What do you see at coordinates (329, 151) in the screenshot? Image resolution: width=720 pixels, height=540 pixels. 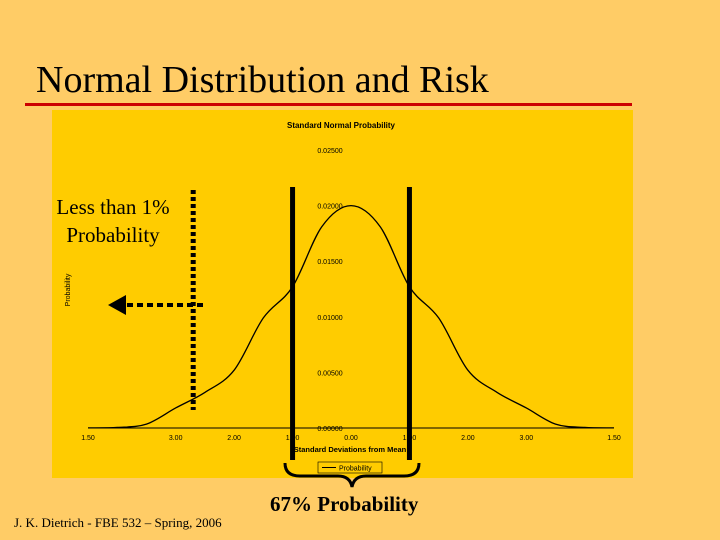 I see `y-tick-label: 0.02500` at bounding box center [329, 151].